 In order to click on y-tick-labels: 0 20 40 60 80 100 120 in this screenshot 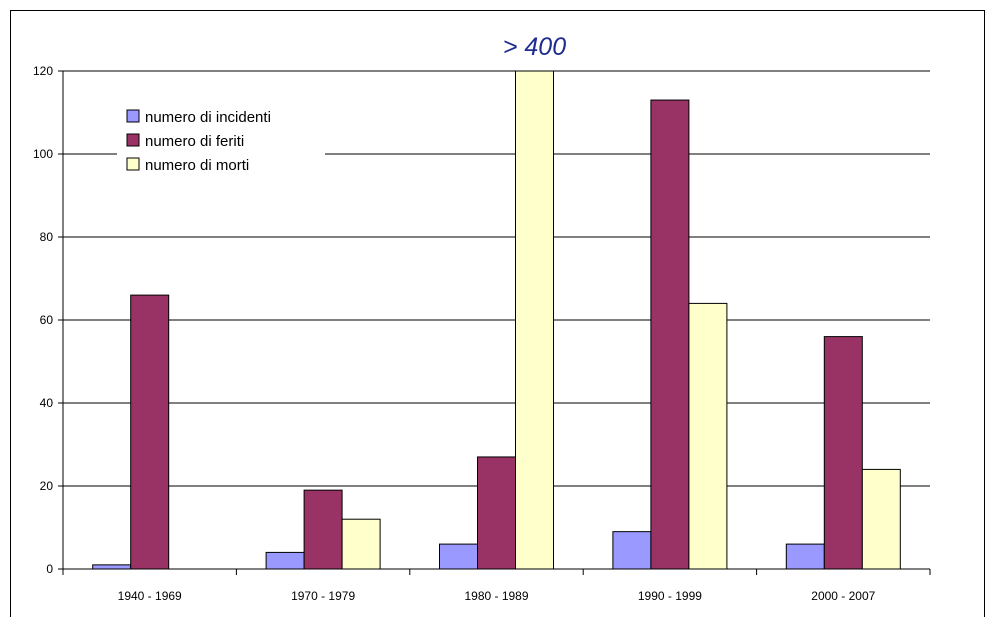, I will do `click(43, 320)`.